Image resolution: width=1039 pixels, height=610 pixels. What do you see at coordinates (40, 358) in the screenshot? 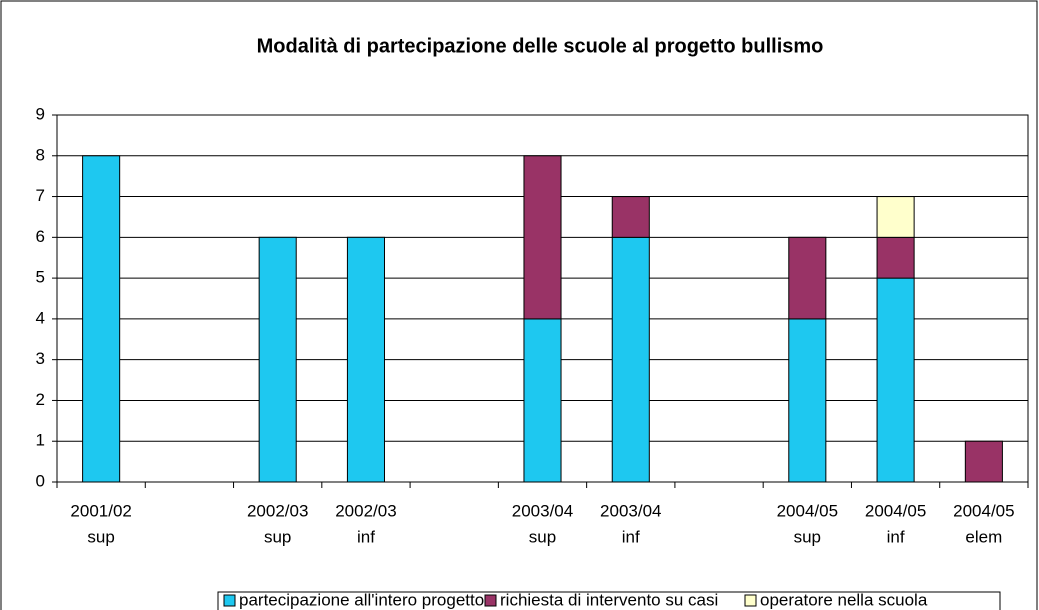
I see `y-tick-label: 3` at bounding box center [40, 358].